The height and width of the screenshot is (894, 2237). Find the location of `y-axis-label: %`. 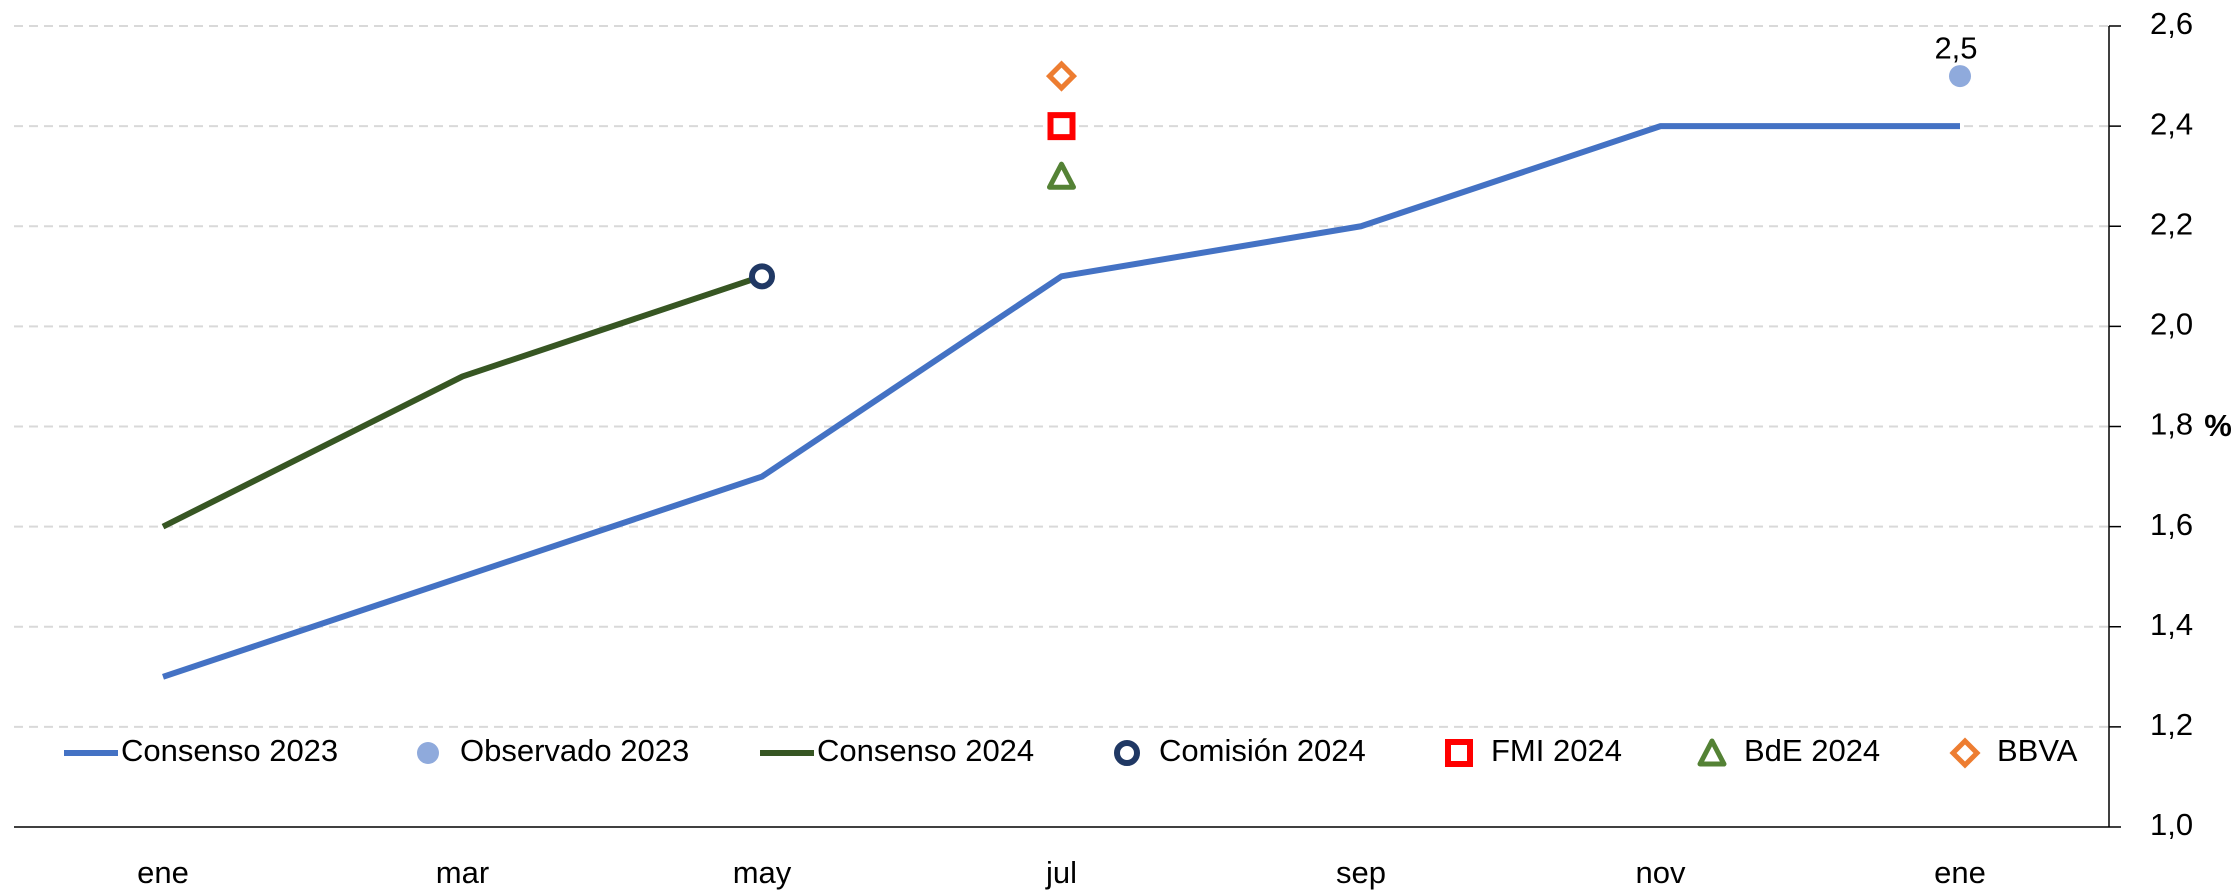

y-axis-label: % is located at coordinates (2218, 425).